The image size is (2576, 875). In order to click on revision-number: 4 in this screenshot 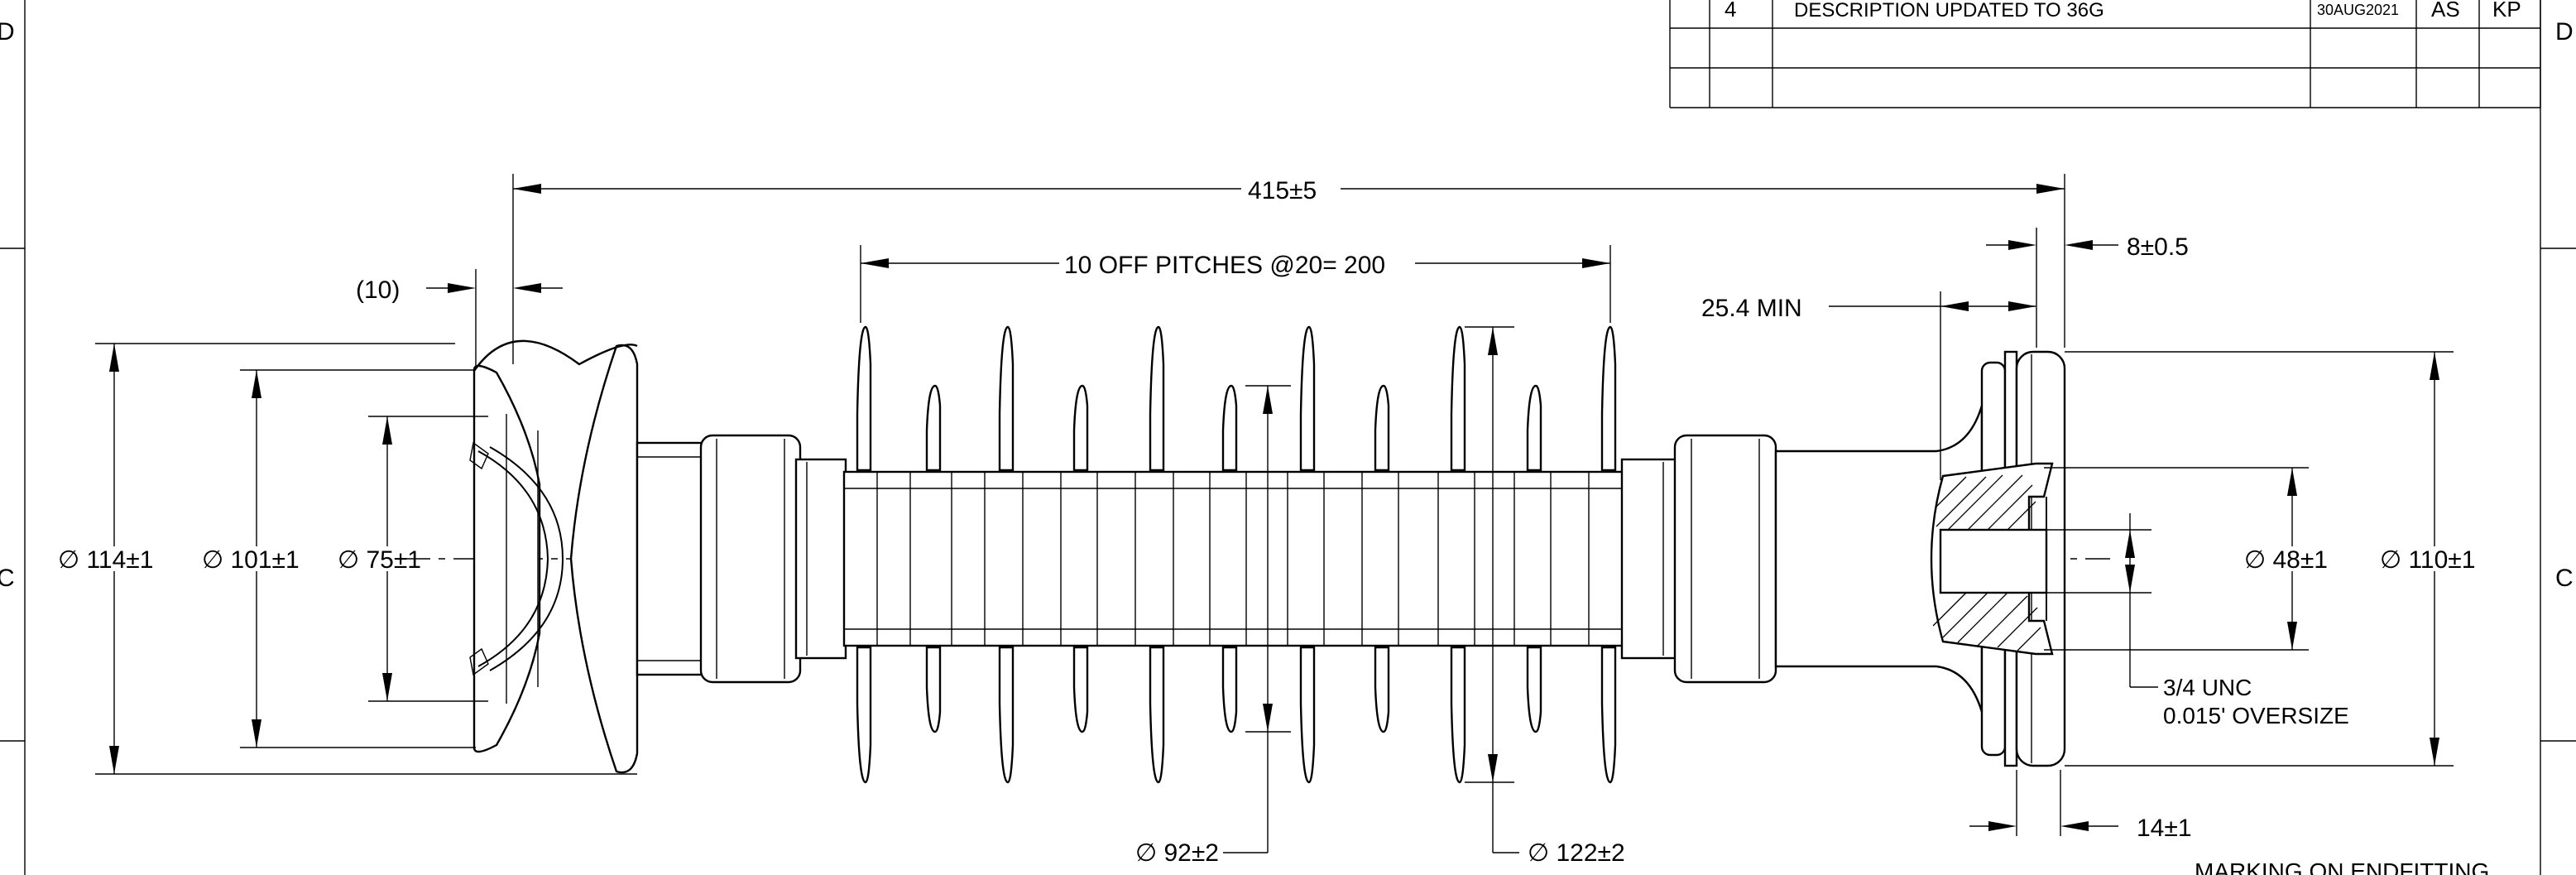, I will do `click(1731, 11)`.